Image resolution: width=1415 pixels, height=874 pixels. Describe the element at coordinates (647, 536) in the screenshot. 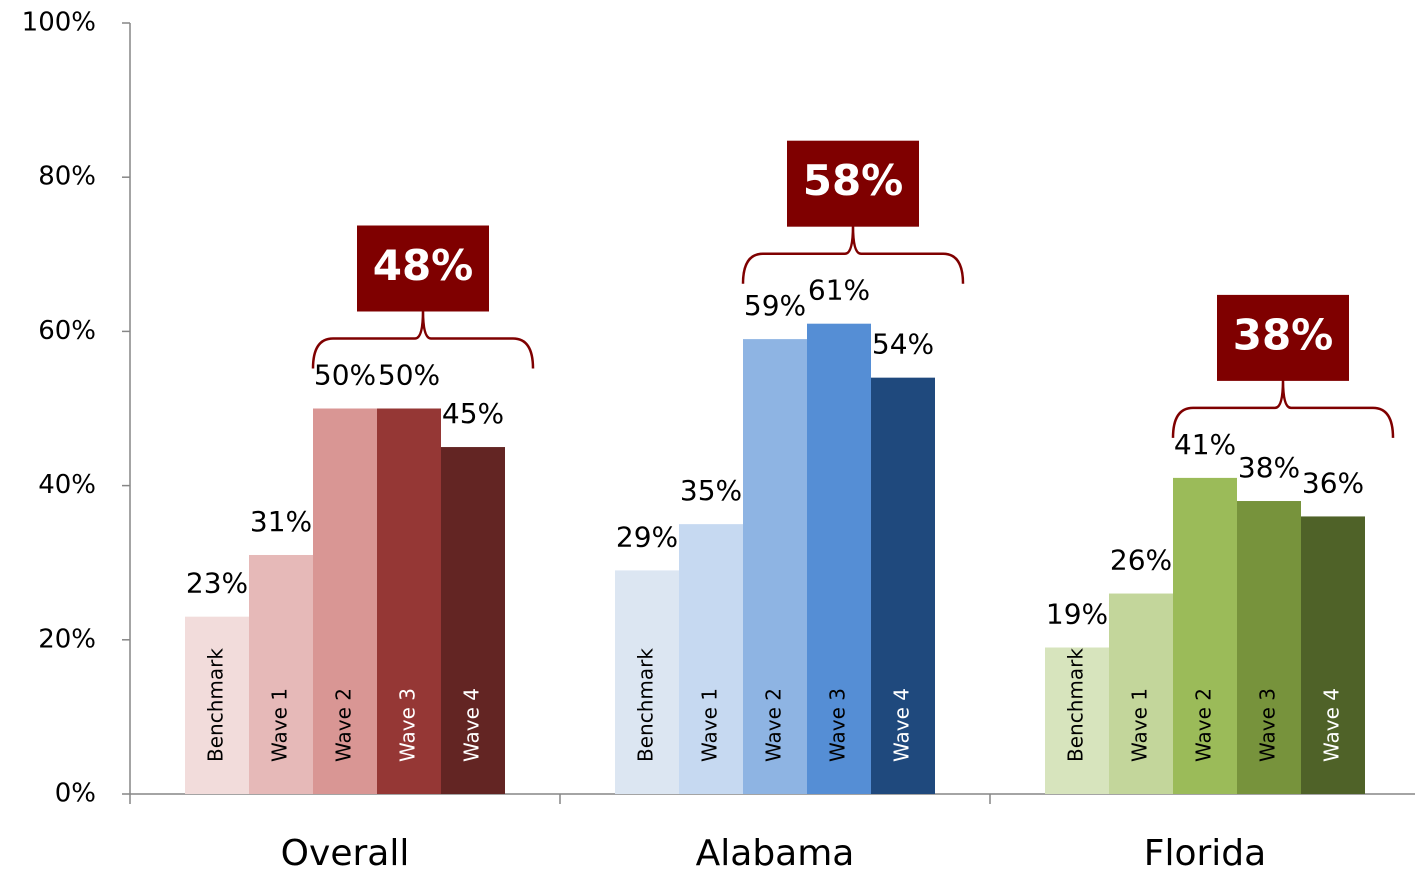

I see `value-label: 29%` at that location.